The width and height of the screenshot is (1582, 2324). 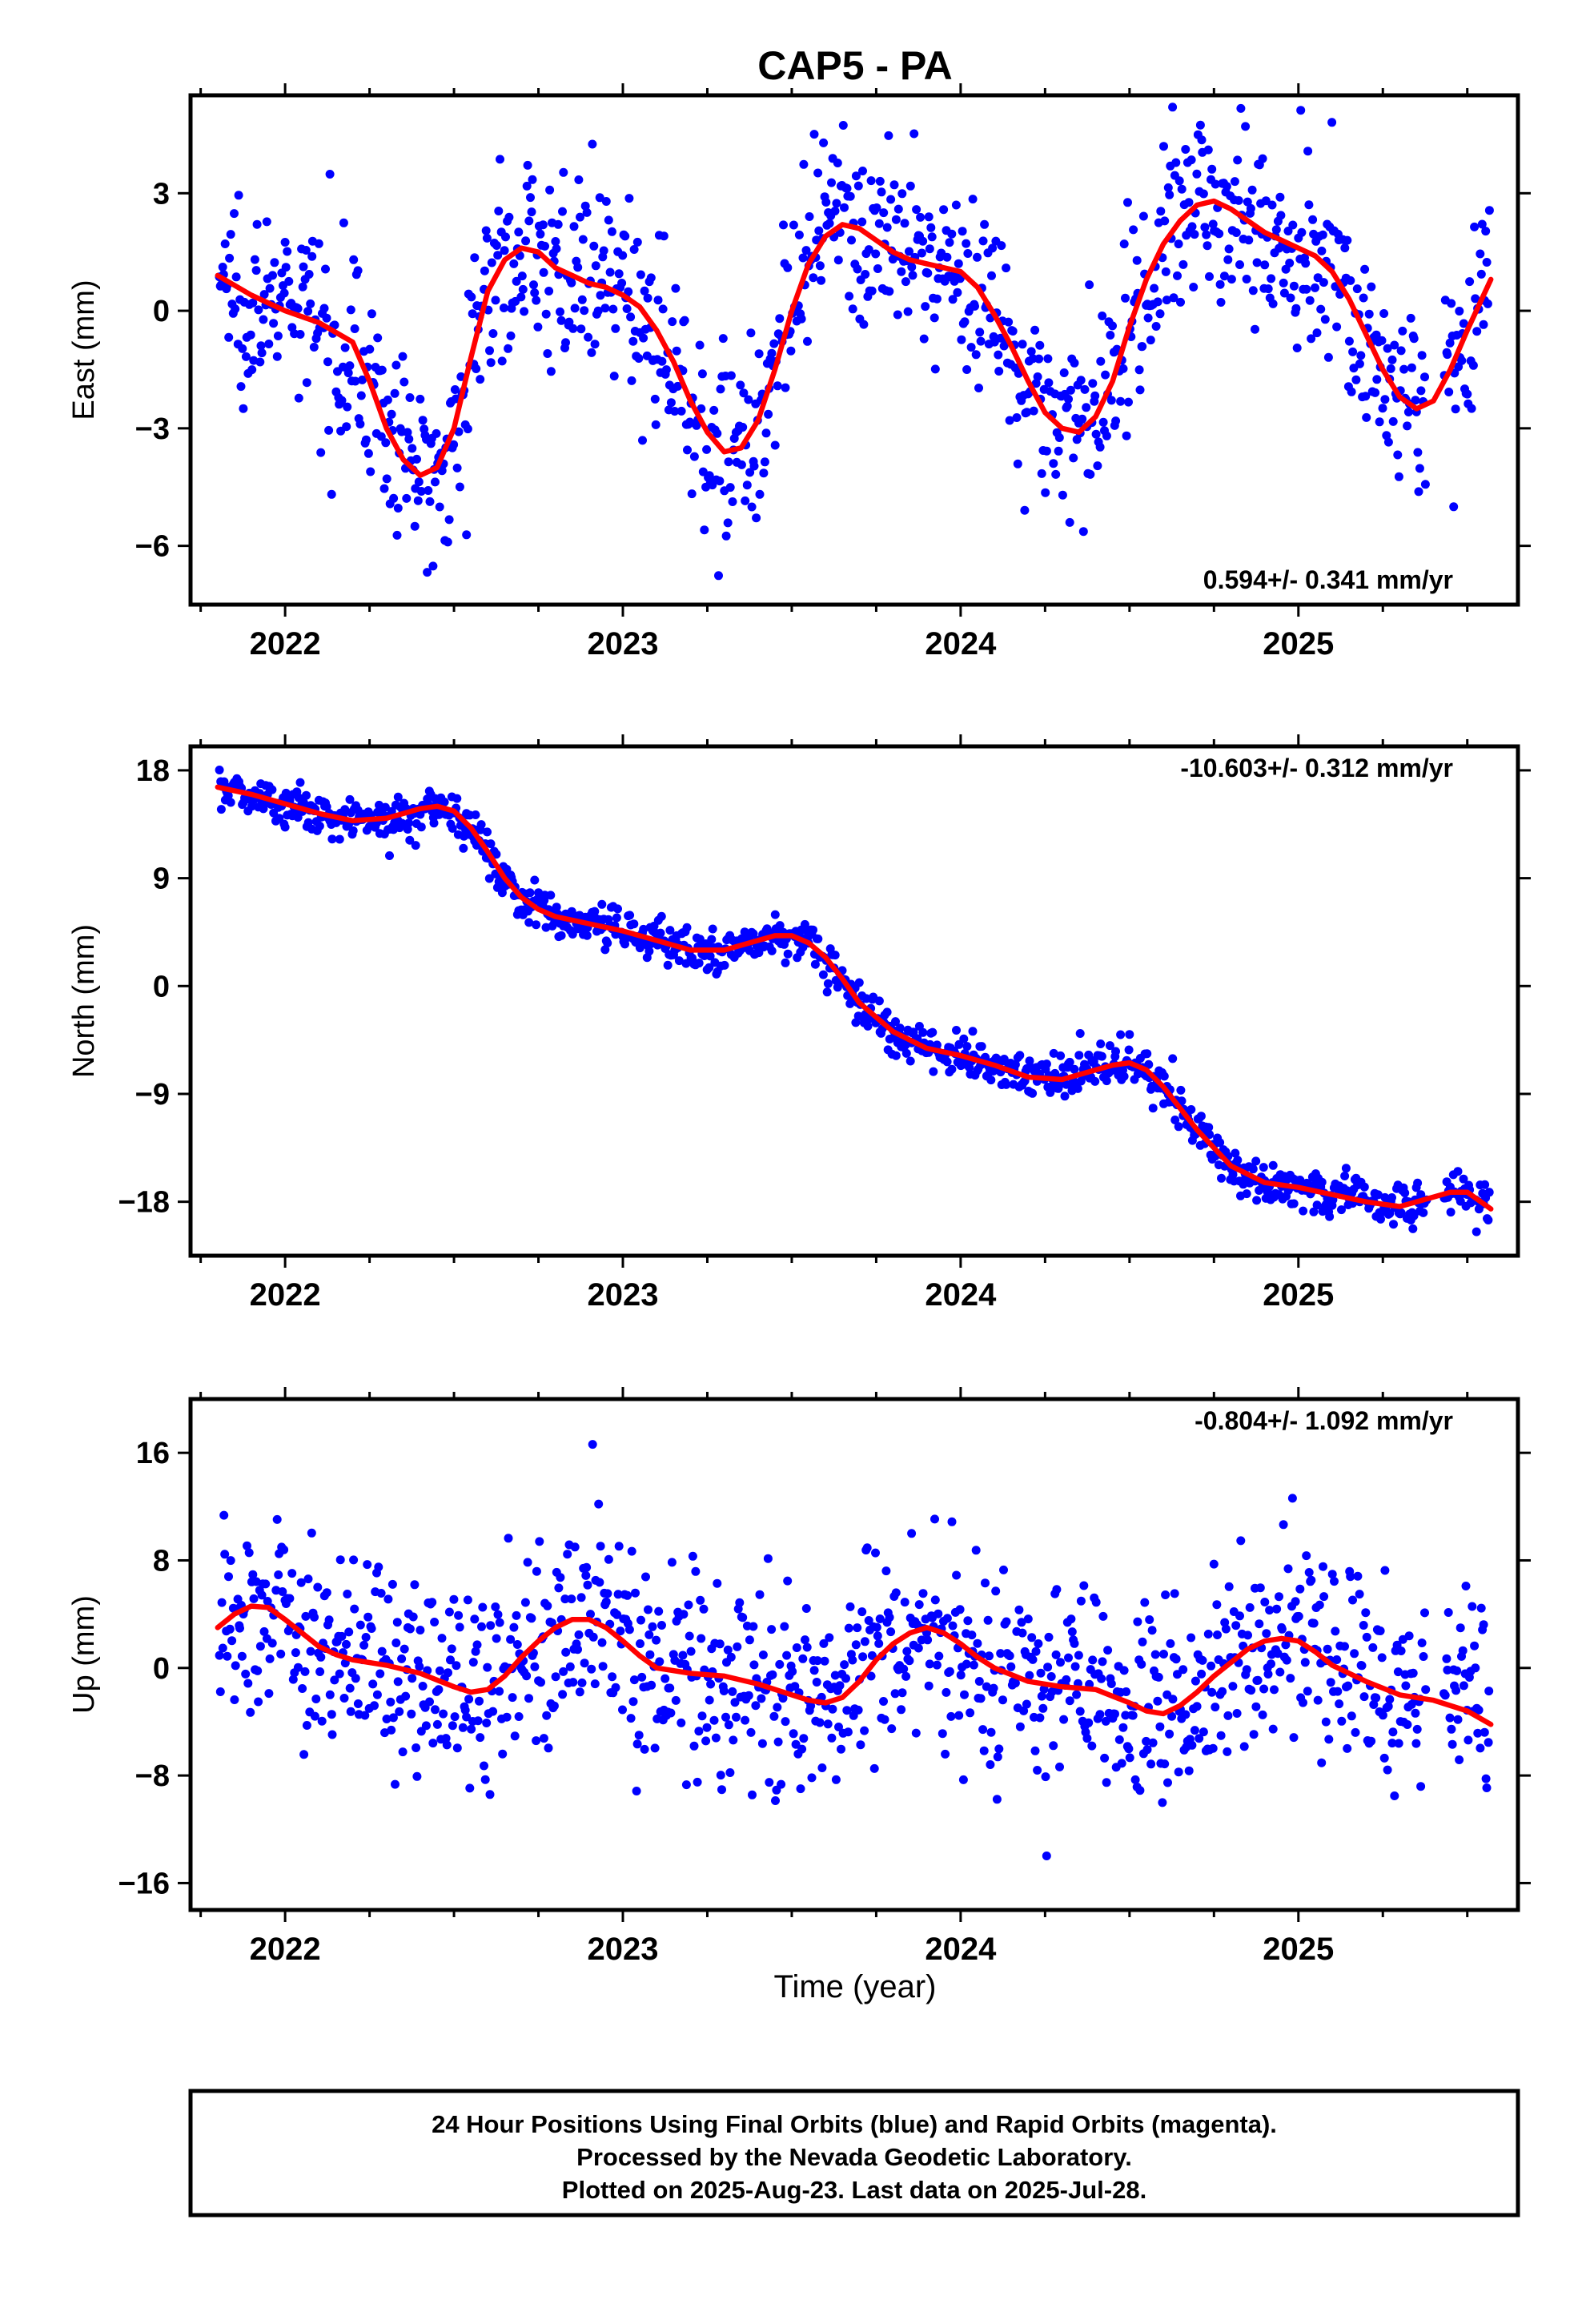 What do you see at coordinates (623, 1295) in the screenshot?
I see `x-tick-label: 2023` at bounding box center [623, 1295].